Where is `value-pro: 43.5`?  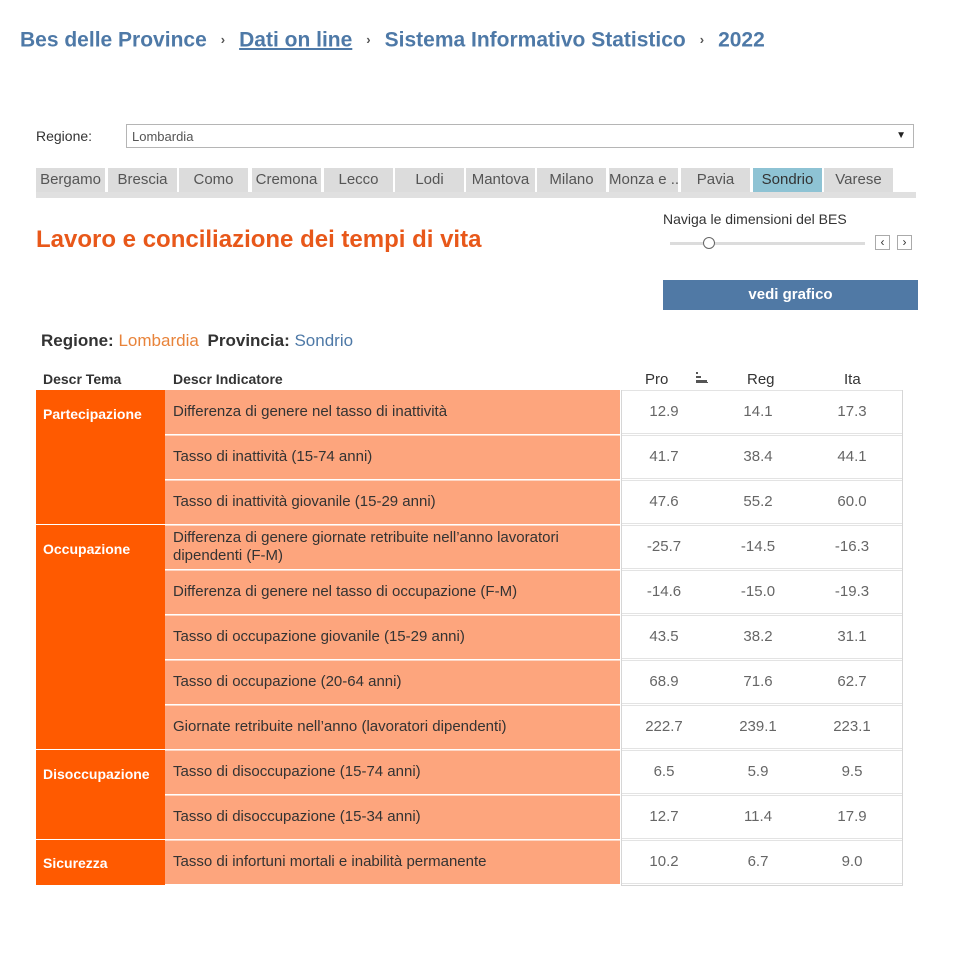 value-pro: 43.5 is located at coordinates (664, 636).